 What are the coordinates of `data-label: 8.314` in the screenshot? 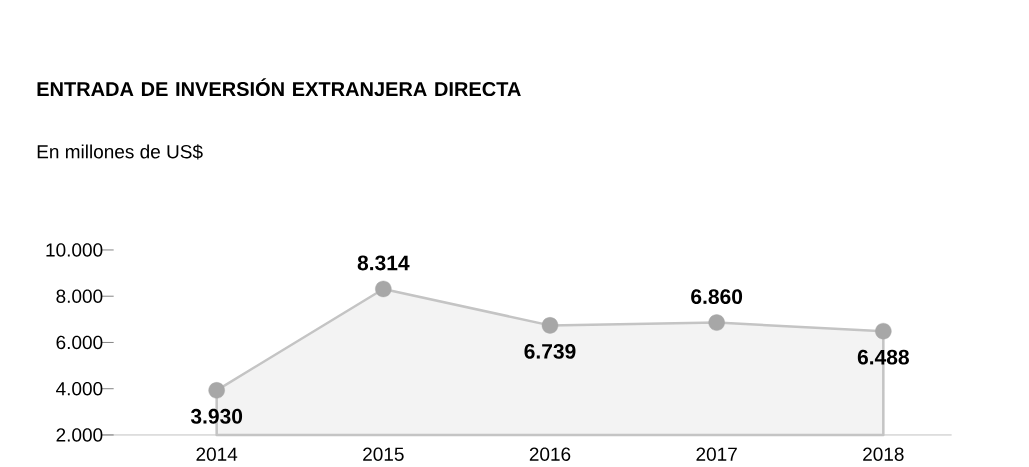 It's located at (383, 263).